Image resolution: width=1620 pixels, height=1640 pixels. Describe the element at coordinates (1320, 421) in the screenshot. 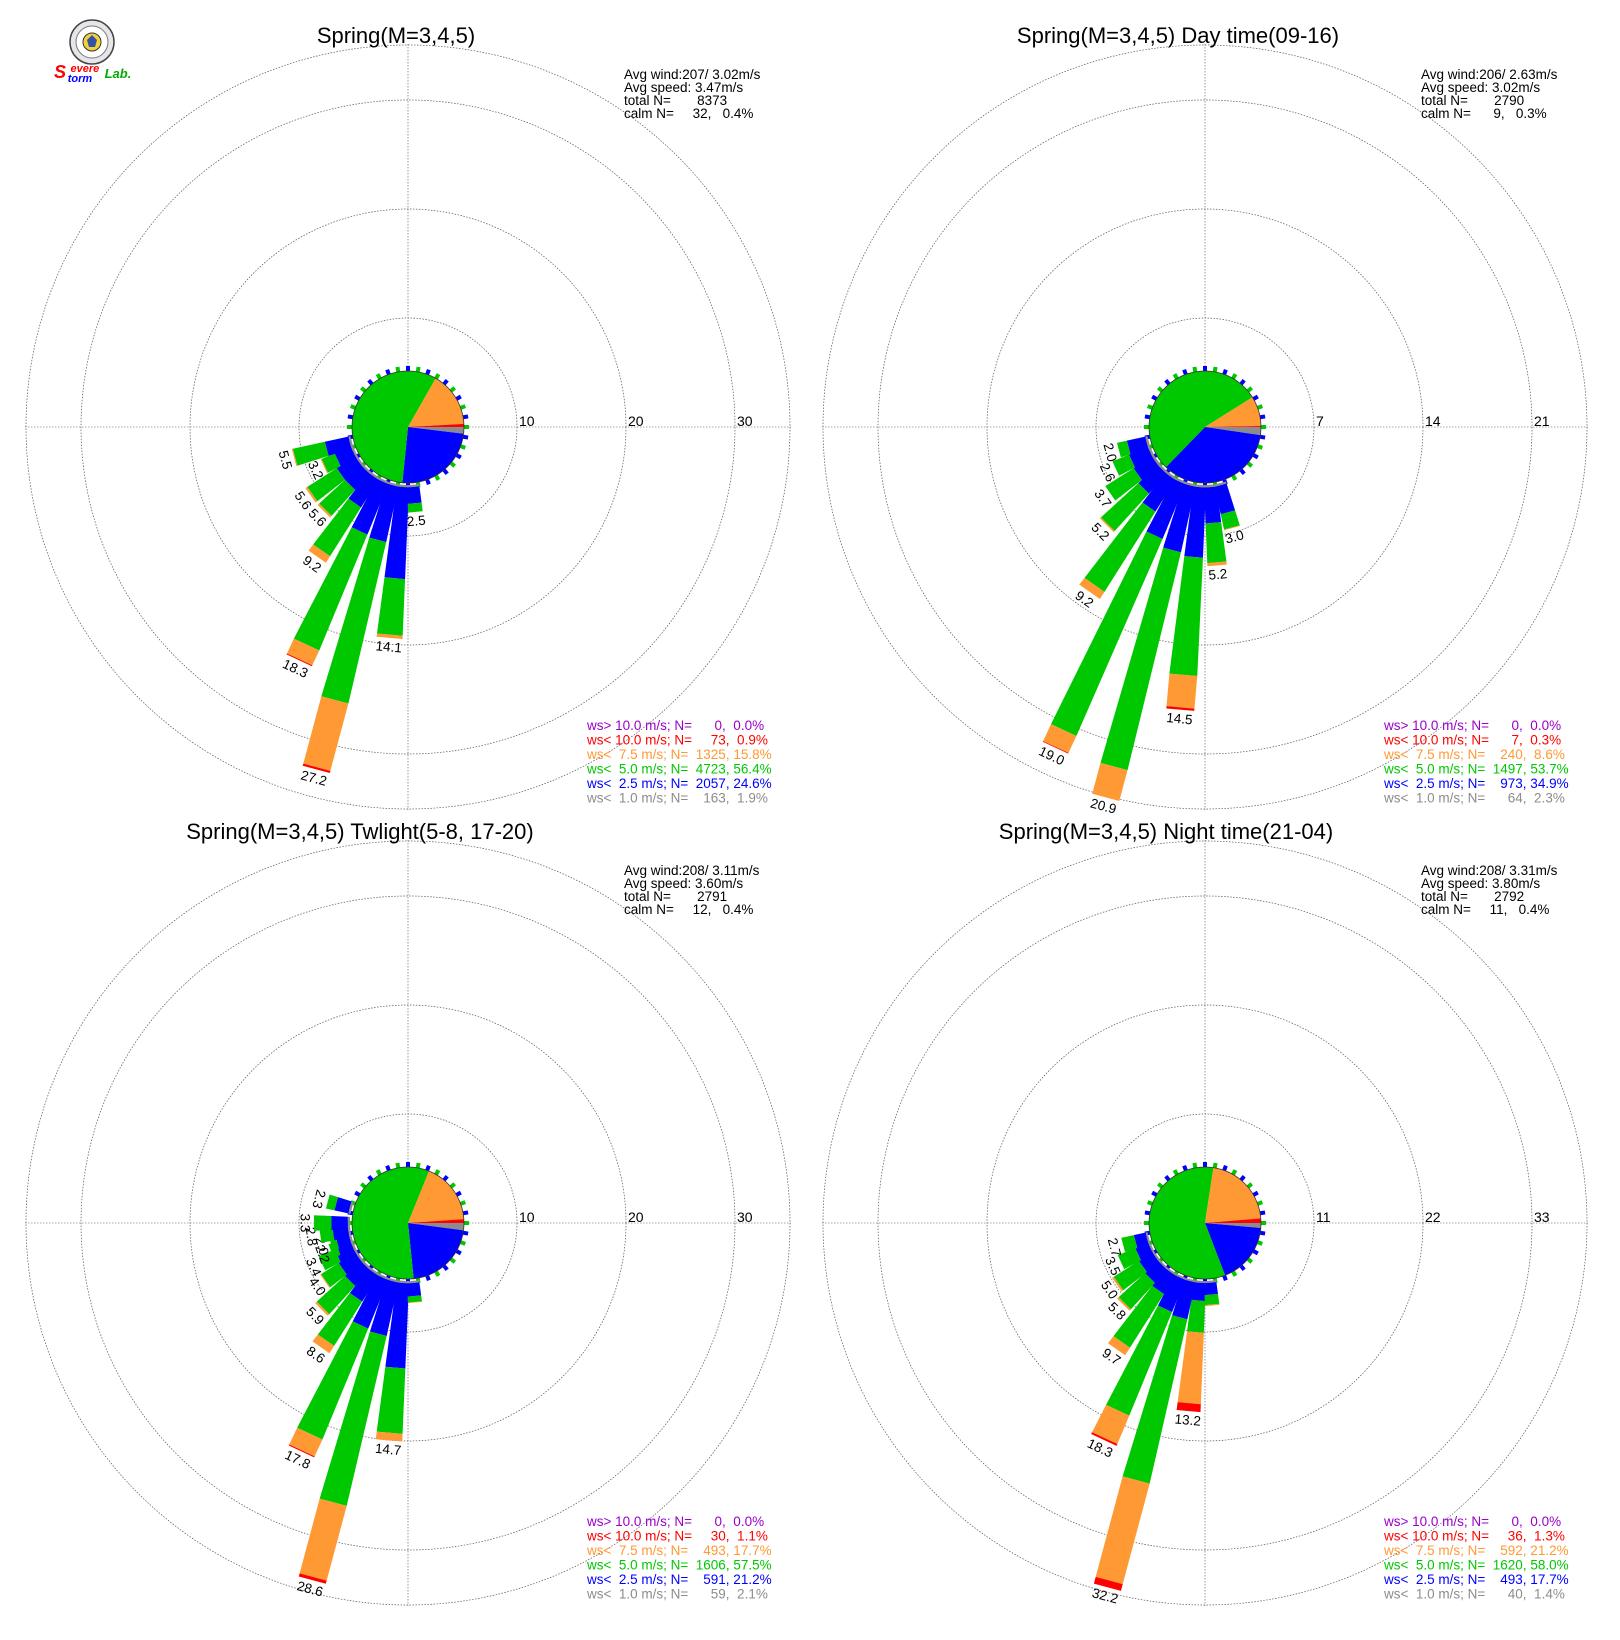

I see `ring-label-1: 7` at that location.